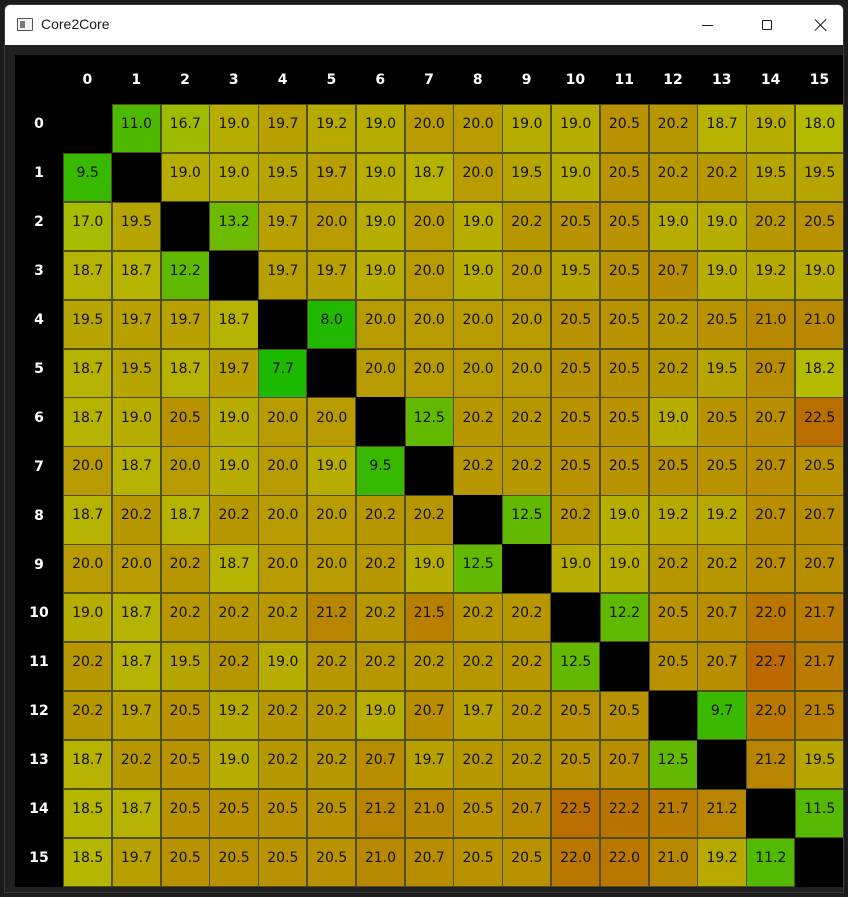  What do you see at coordinates (429, 275) in the screenshot?
I see `matrix-cell-3-7: 20.0` at bounding box center [429, 275].